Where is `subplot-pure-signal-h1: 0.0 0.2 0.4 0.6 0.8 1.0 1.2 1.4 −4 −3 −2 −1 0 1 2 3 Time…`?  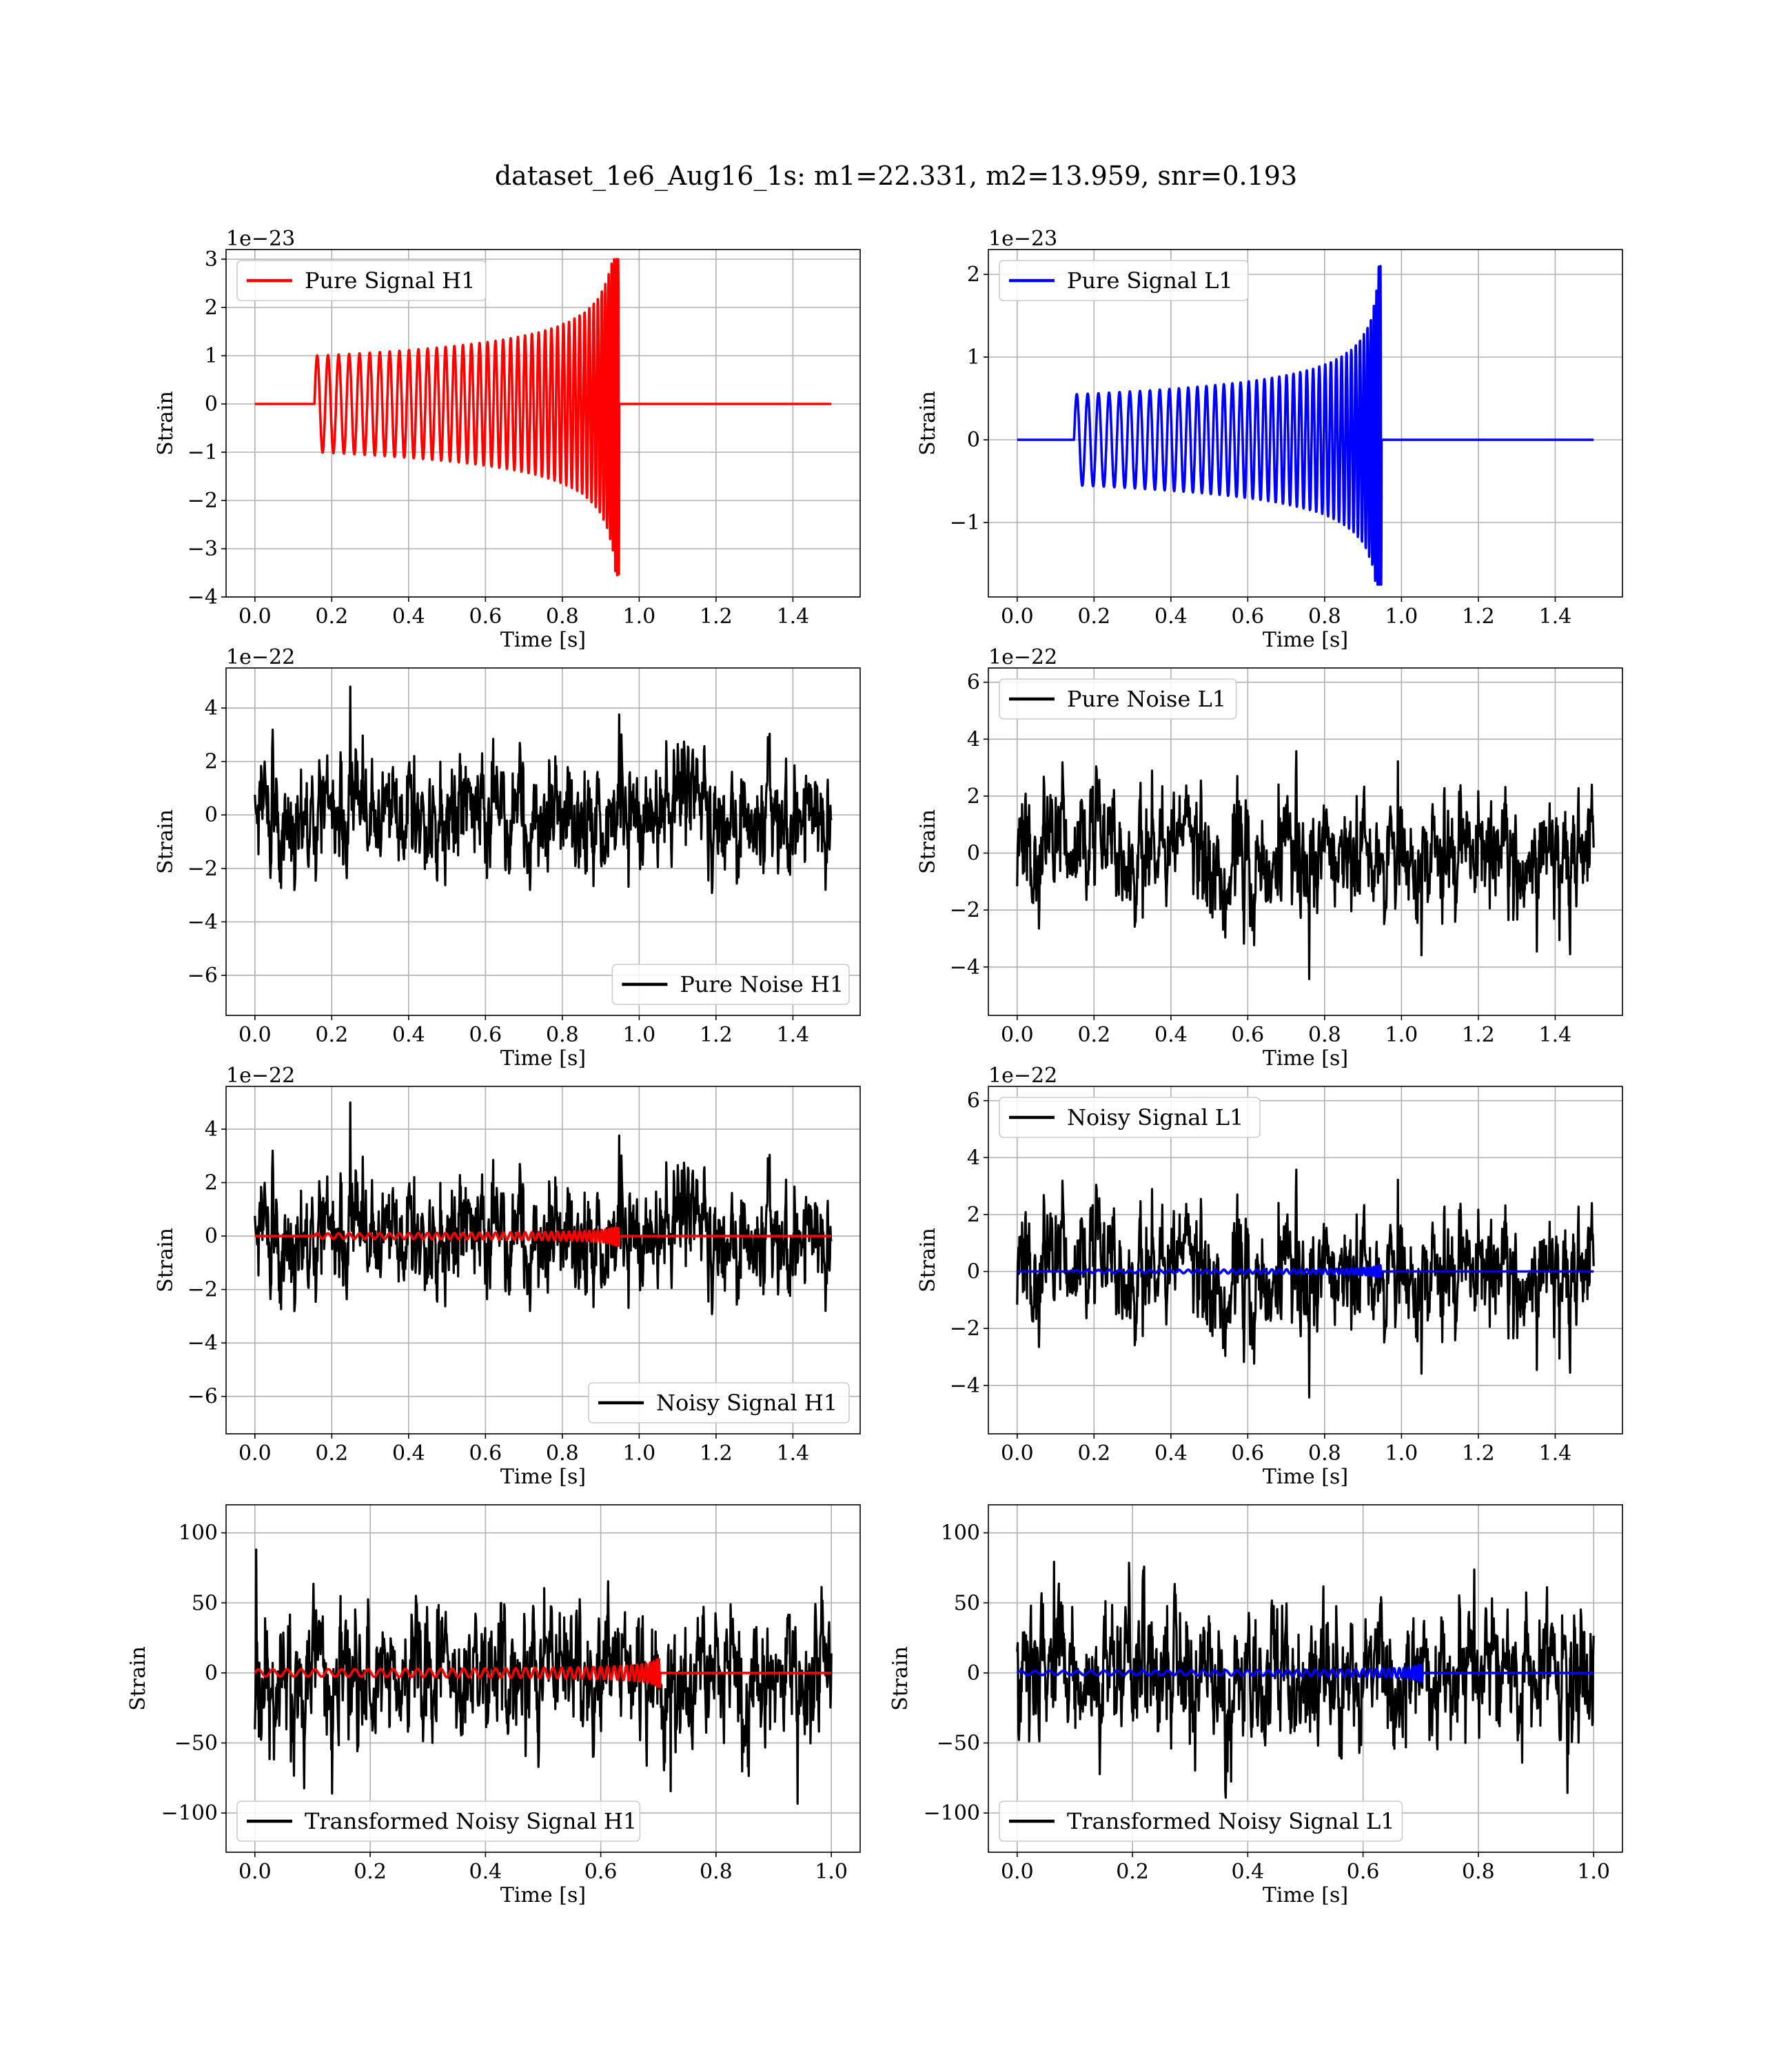
subplot-pure-signal-h1: 0.0 0.2 0.4 0.6 0.8 1.0 1.2 1.4 −4 −3 −2 −1 0 1 2 3 Time… is located at coordinates (507, 440).